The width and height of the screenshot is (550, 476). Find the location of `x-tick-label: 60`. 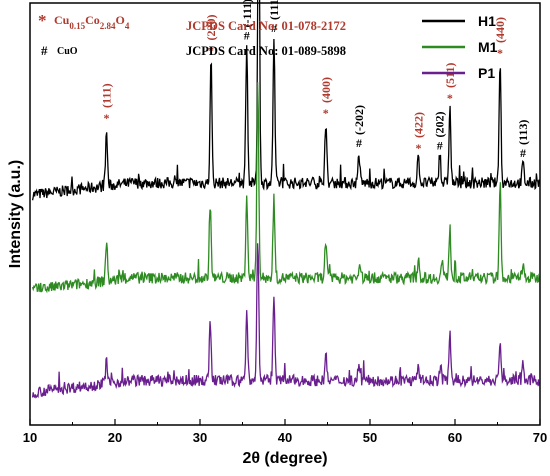

x-tick-label: 60 is located at coordinates (455, 437).